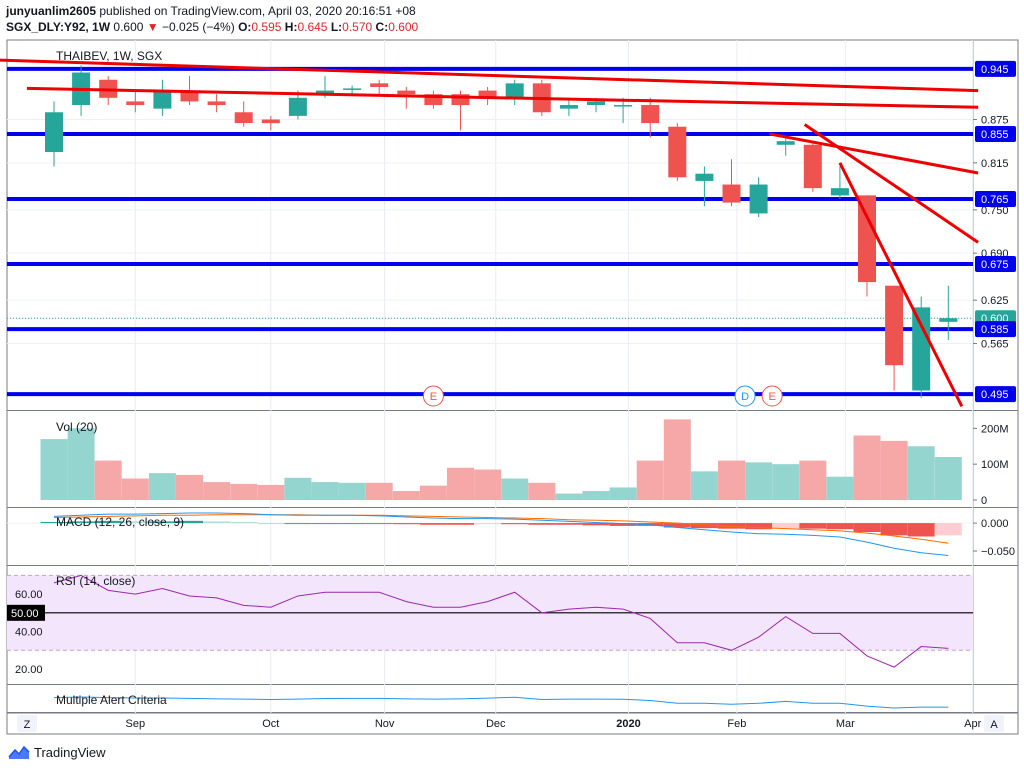  What do you see at coordinates (403, 27) in the screenshot?
I see `close-value: 0.600` at bounding box center [403, 27].